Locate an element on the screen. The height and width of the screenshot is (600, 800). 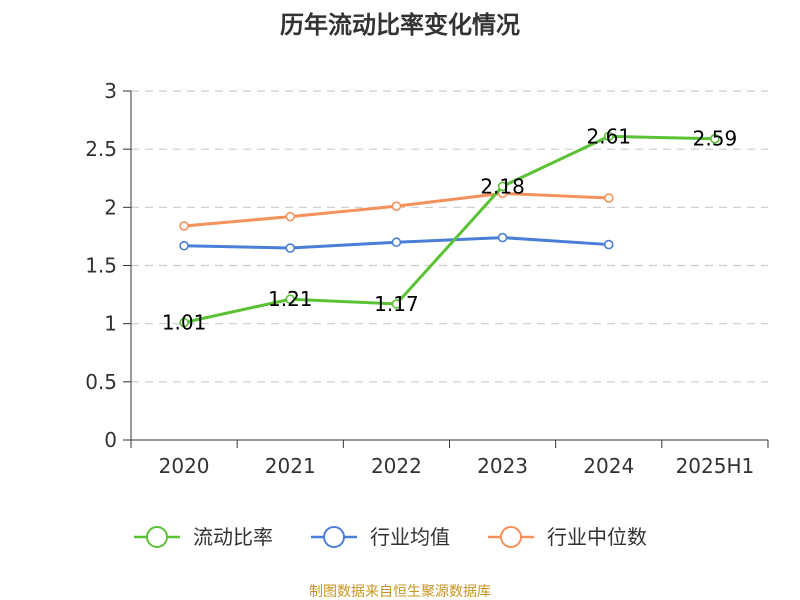
legend-item-0: 流动比率 is located at coordinates (203, 537).